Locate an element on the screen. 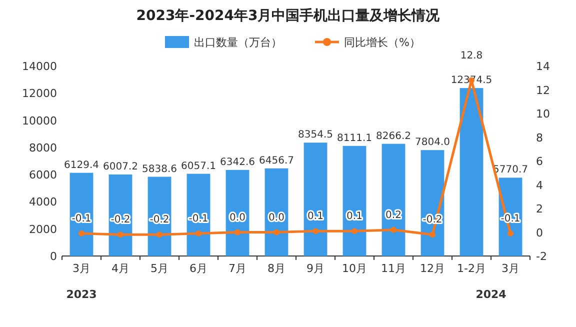 The width and height of the screenshot is (576, 327). x-tick-label: 9月 is located at coordinates (315, 268).